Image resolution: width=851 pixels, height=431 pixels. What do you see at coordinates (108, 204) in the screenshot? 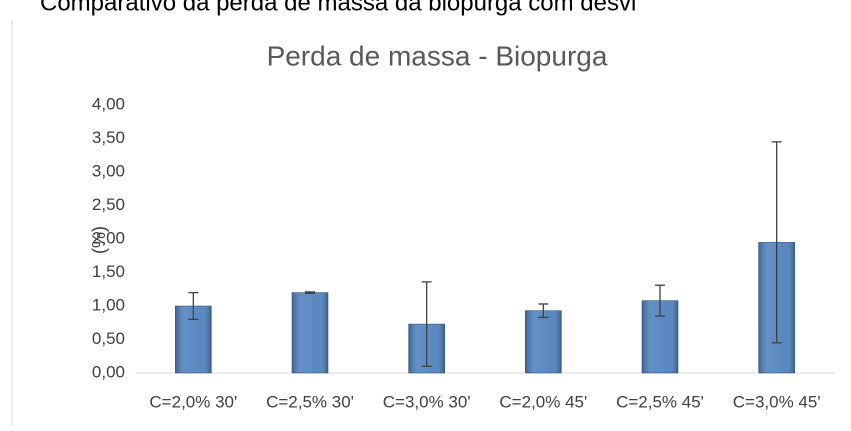
I see `y-tick-label: 2,50` at bounding box center [108, 204].